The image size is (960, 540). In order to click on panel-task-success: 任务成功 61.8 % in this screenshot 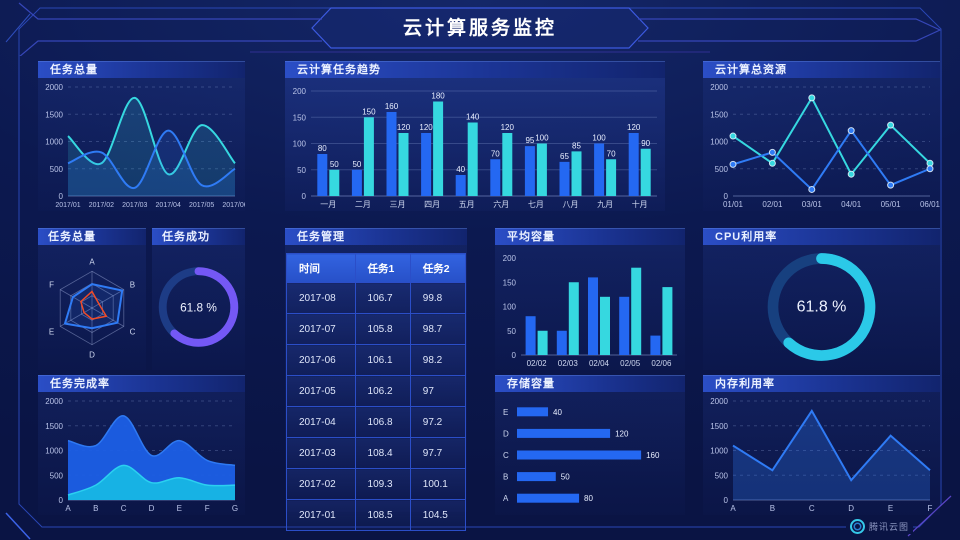, I will do `click(198, 299)`.